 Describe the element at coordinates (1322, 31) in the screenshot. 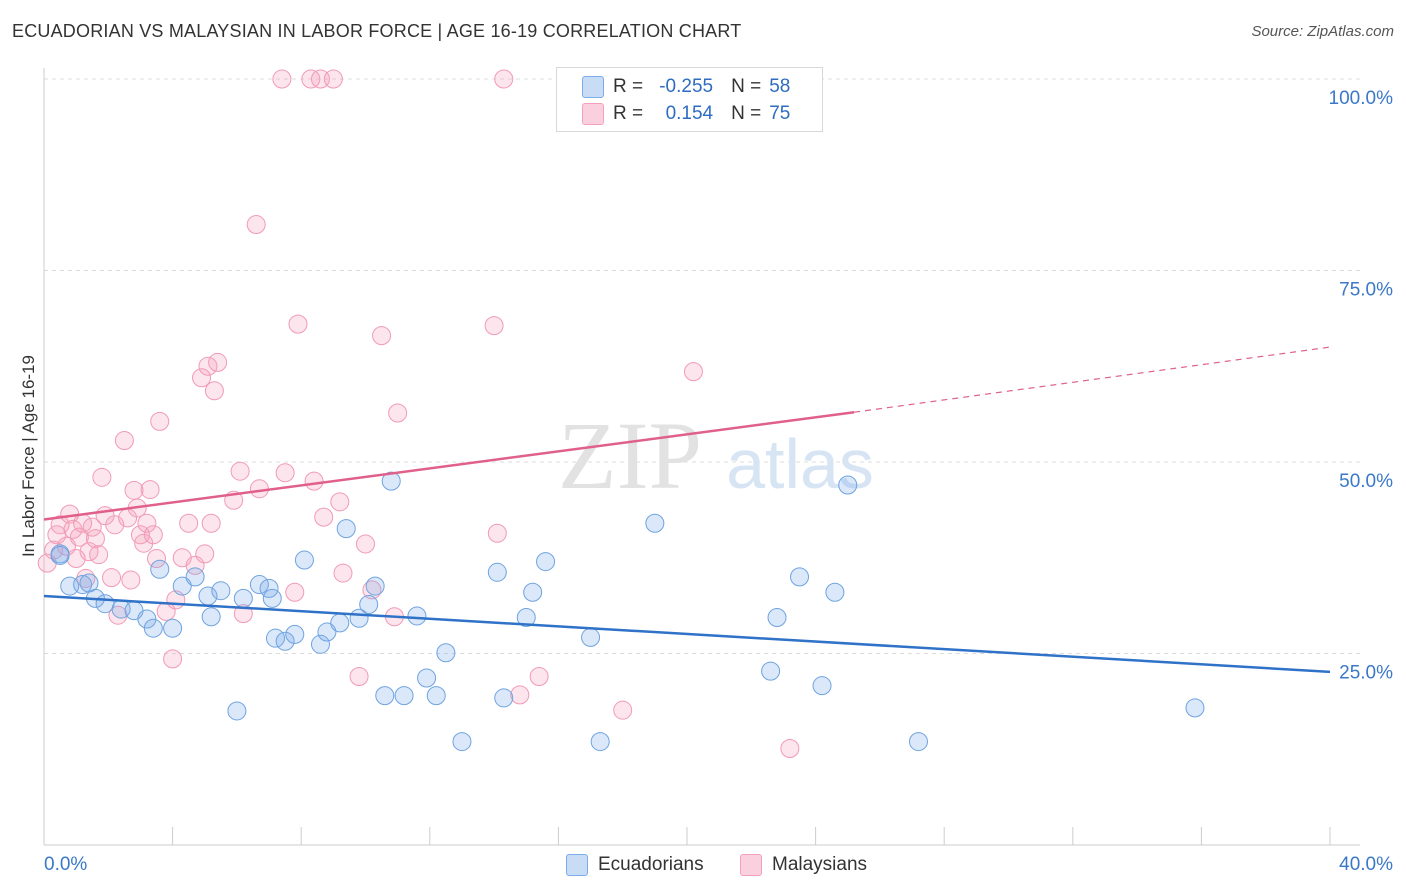

I see `source-label: Source: ZipAtlas.com` at that location.